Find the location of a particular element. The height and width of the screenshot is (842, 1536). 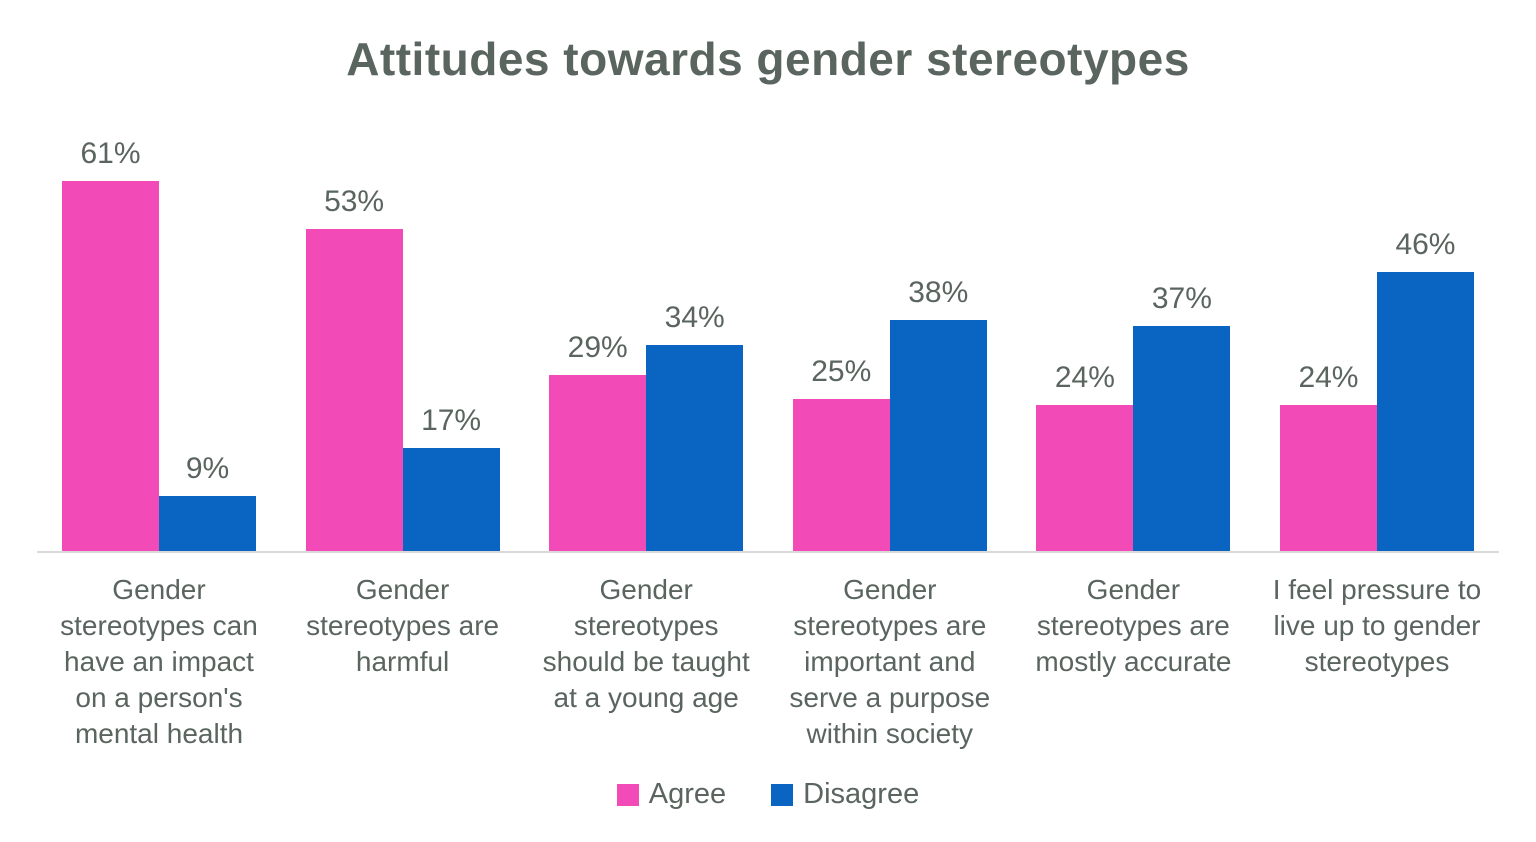

bar-cell-disagree: 37% is located at coordinates (1182, 416).